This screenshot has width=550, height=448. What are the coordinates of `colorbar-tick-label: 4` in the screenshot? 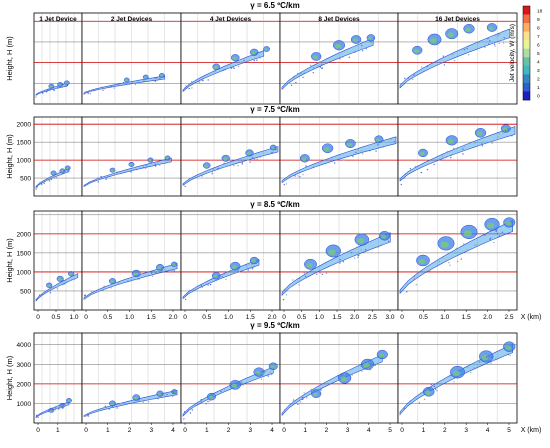 It's located at (538, 63).